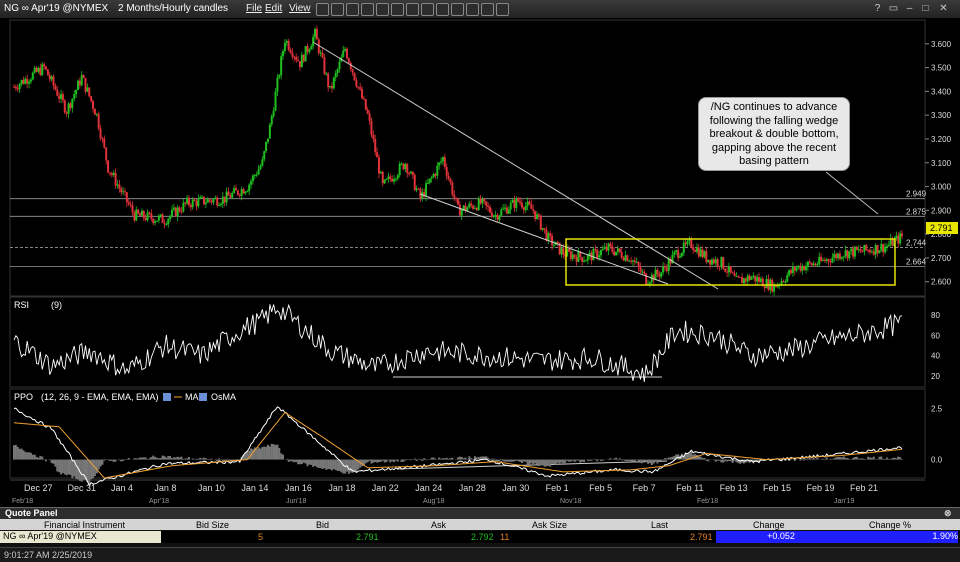  What do you see at coordinates (322, 525) in the screenshot?
I see `col-bid: Bid` at bounding box center [322, 525].